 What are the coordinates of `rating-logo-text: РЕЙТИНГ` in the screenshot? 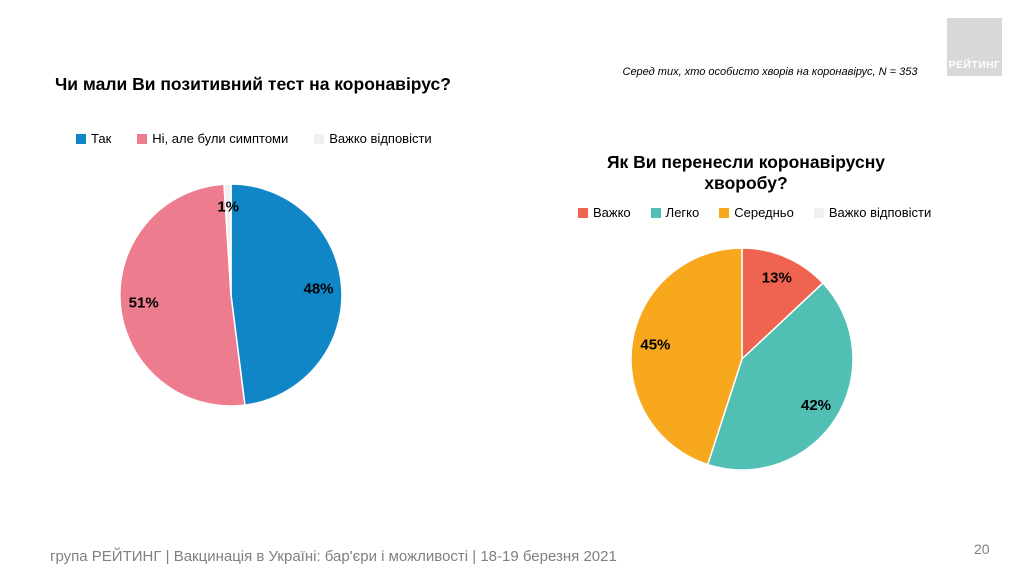 It's located at (974, 65).